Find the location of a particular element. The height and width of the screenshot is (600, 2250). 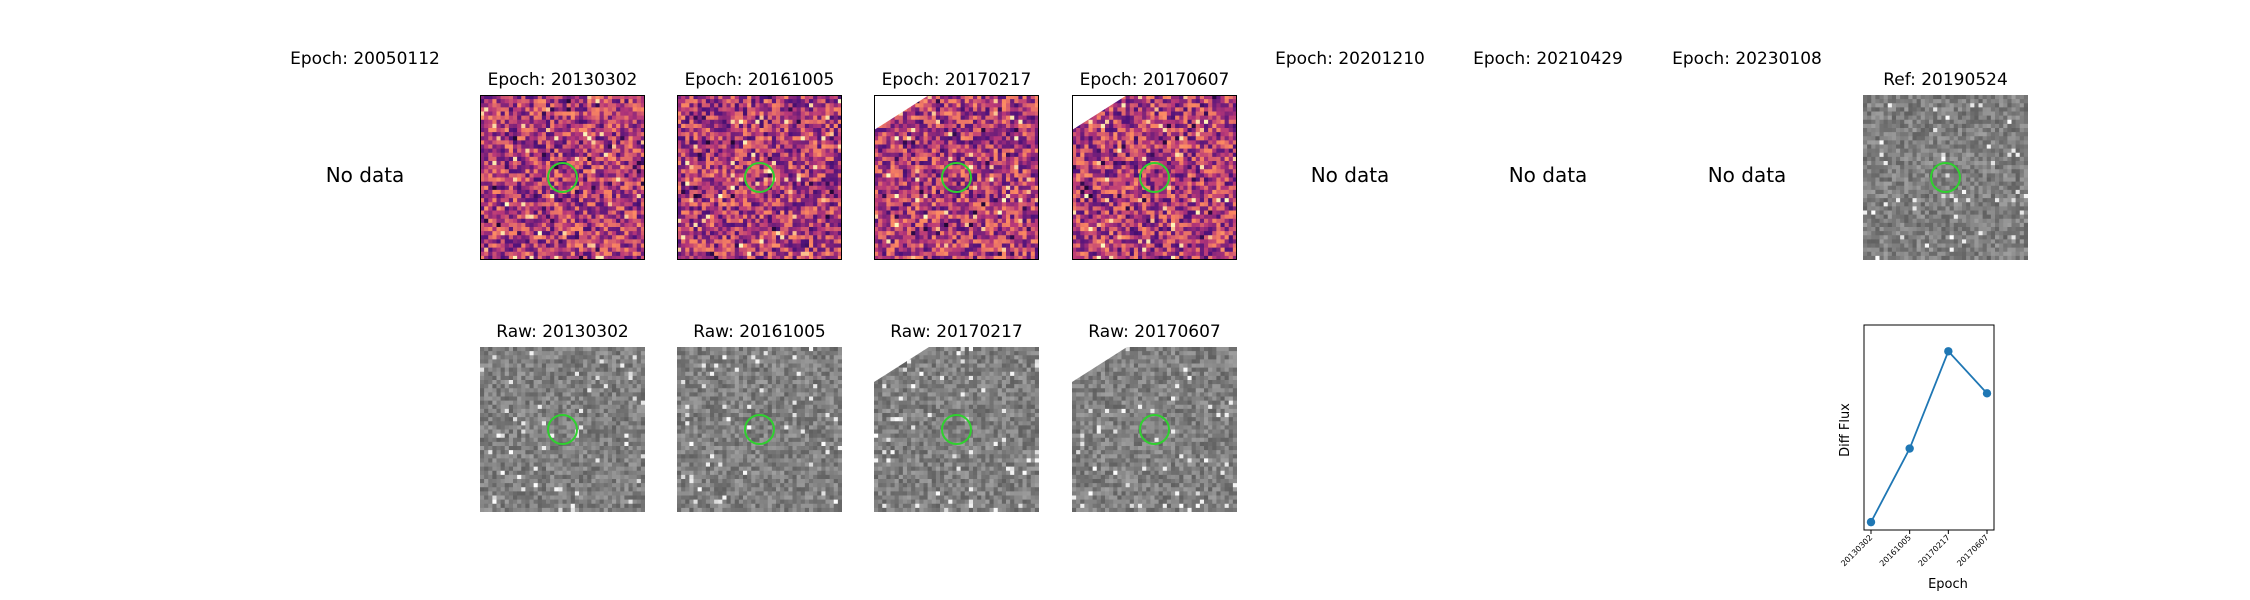

panel-title-epoch-20170607: Epoch: 20170607 is located at coordinates (1154, 80).